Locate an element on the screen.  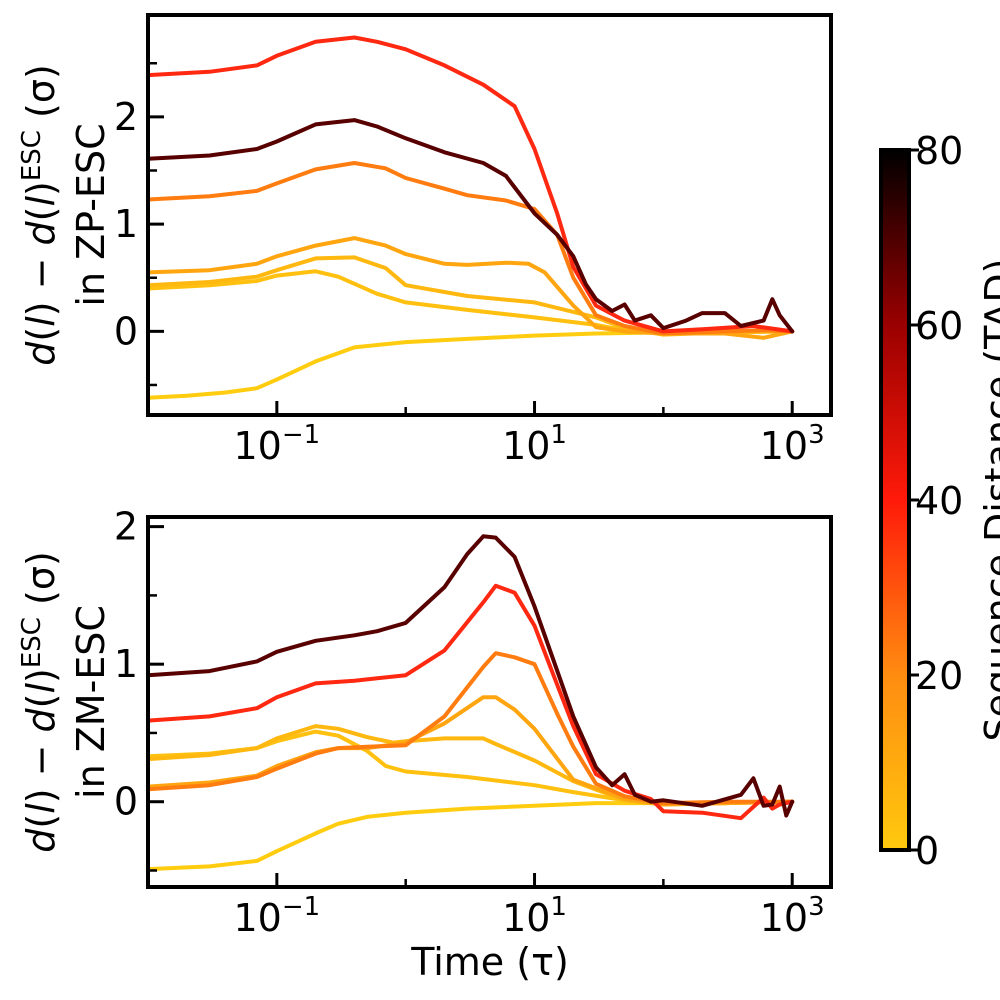
bottom-ylabel-line2: in ZM-ESC is located at coordinates (91, 702).